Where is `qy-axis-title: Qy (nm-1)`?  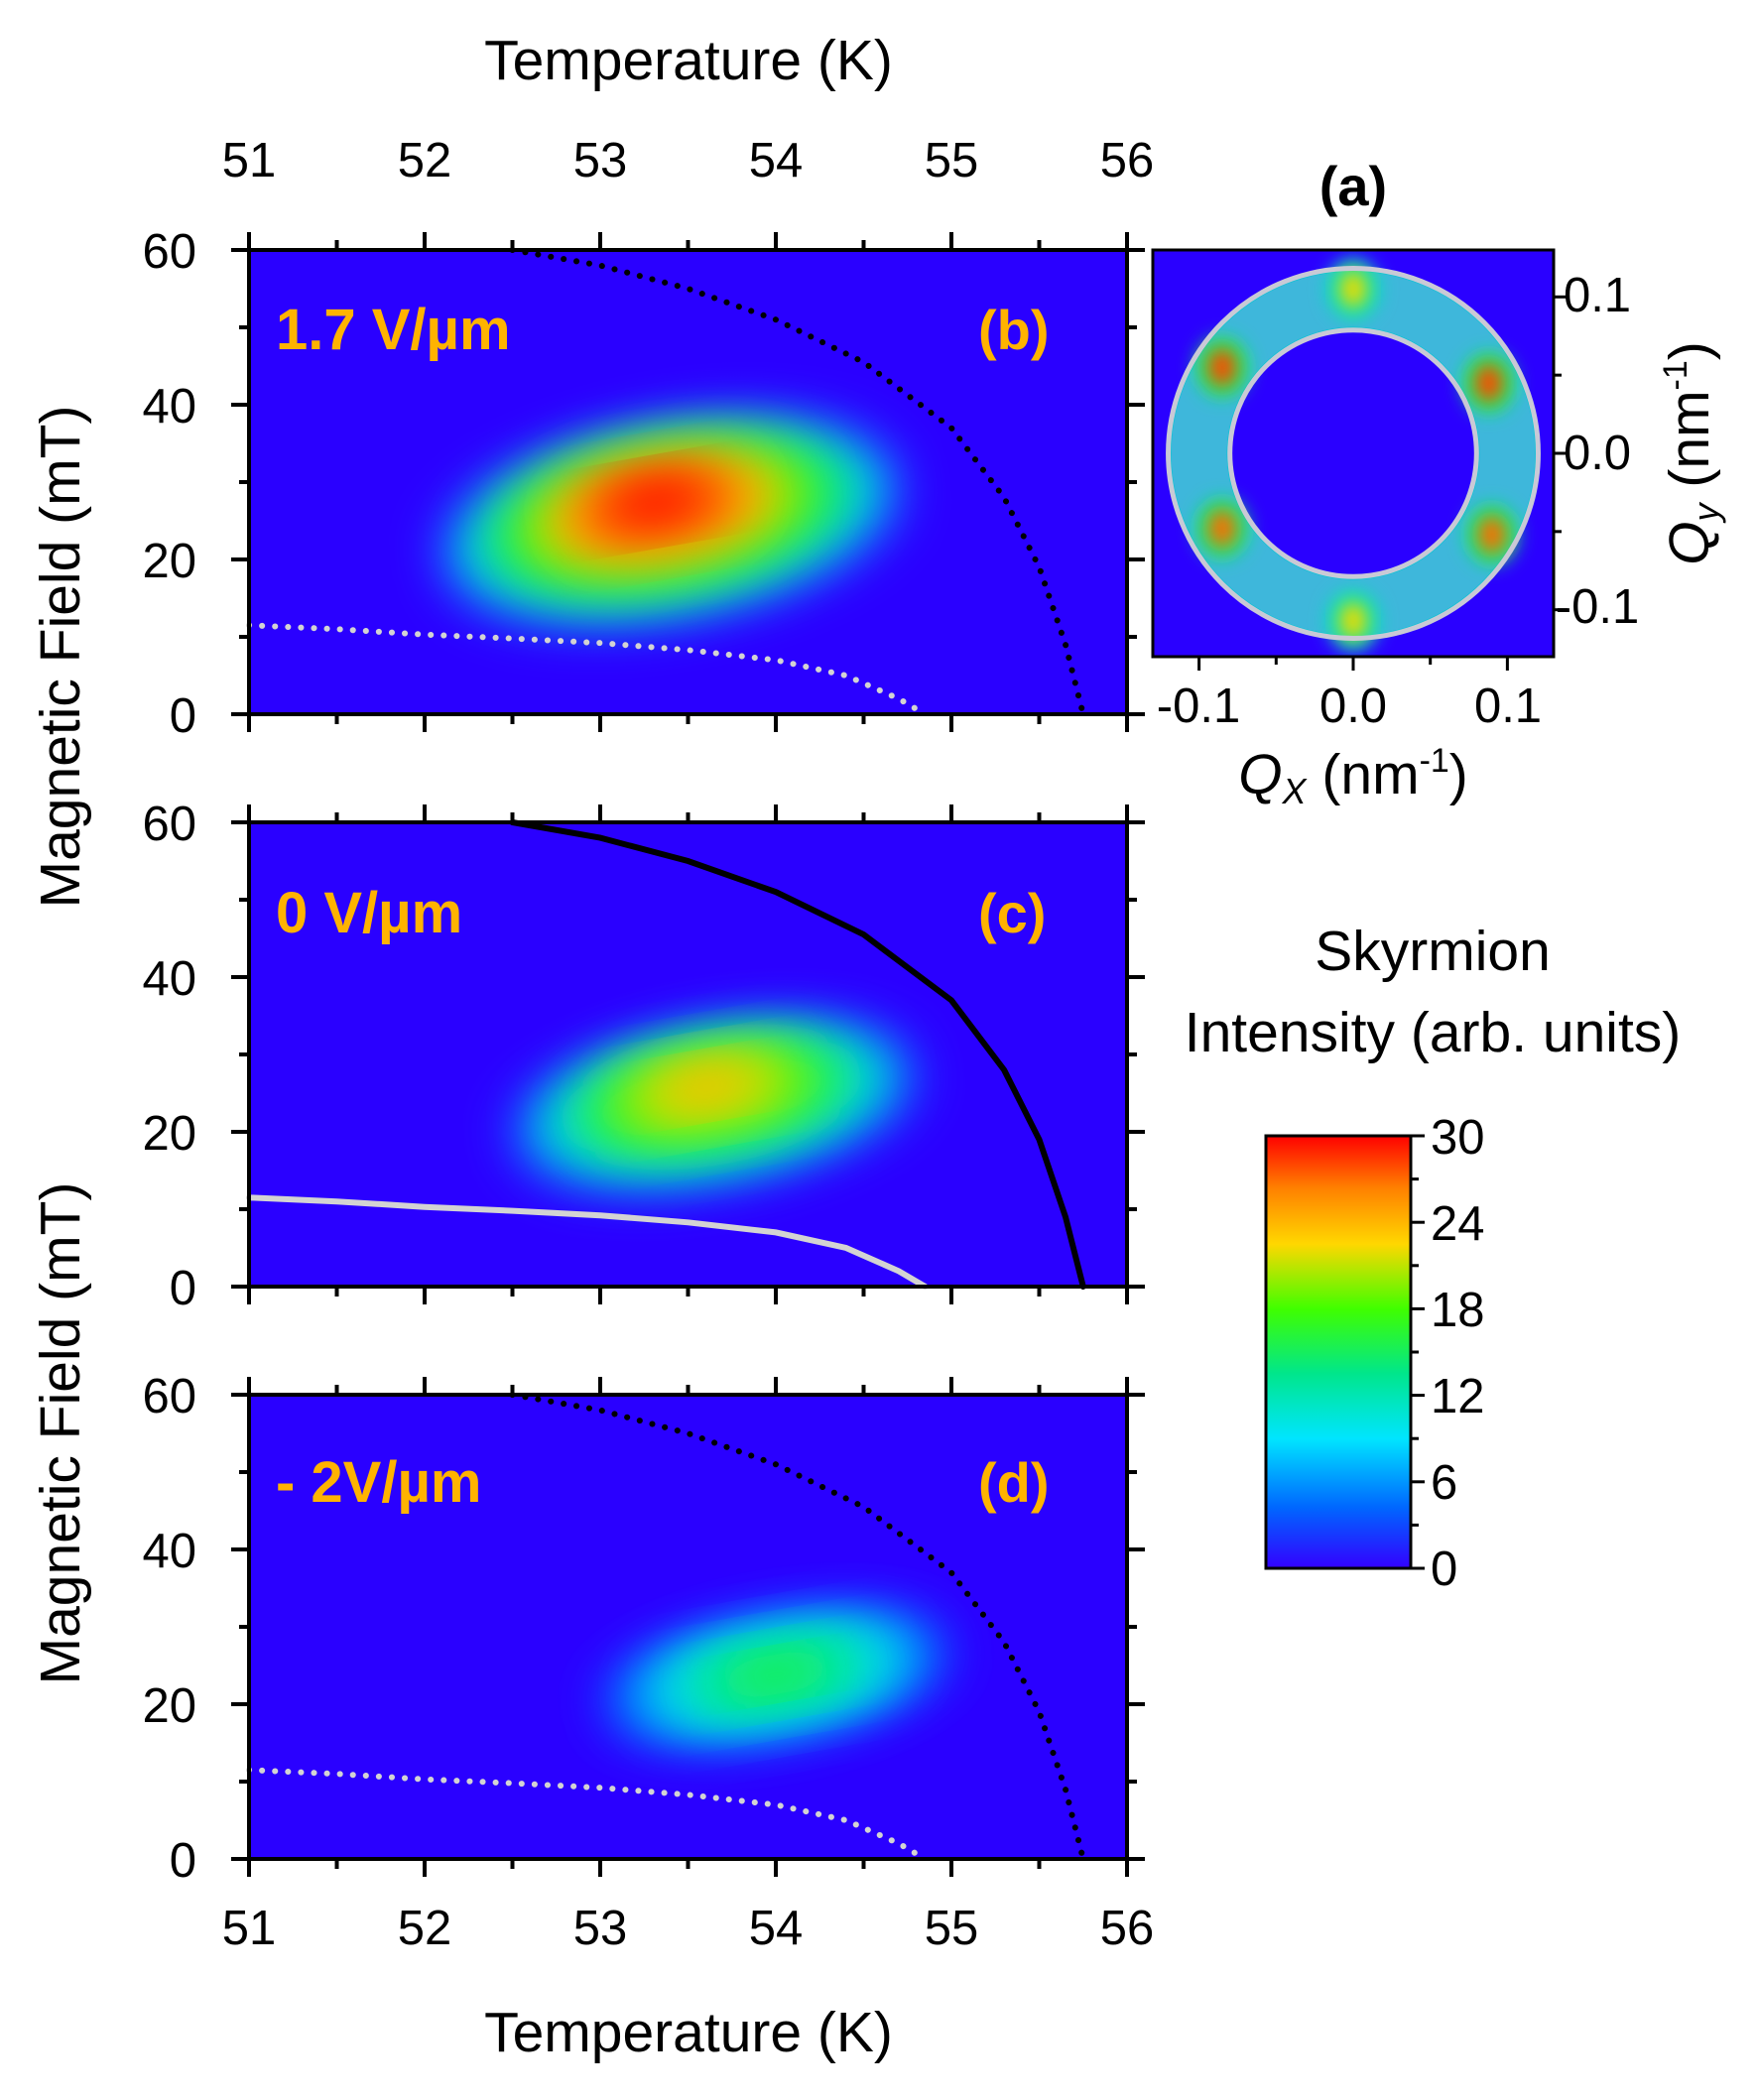
qy-axis-title: Qy (nm-1) is located at coordinates (1691, 453).